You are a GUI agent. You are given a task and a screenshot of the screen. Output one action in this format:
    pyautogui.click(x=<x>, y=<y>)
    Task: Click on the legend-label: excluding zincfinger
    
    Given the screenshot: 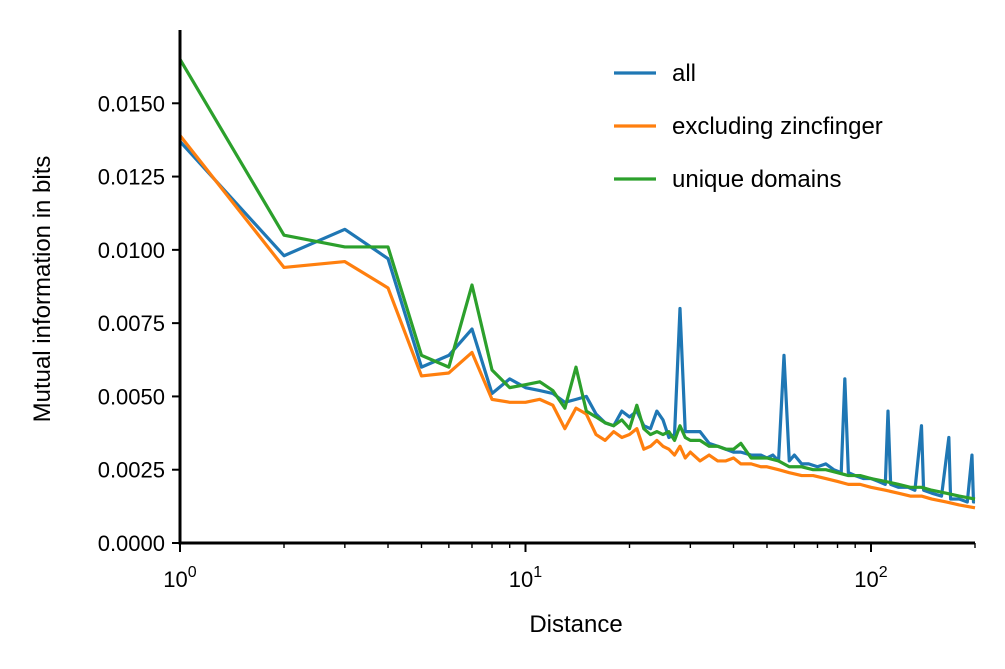 What is the action you would take?
    pyautogui.click(x=777, y=126)
    